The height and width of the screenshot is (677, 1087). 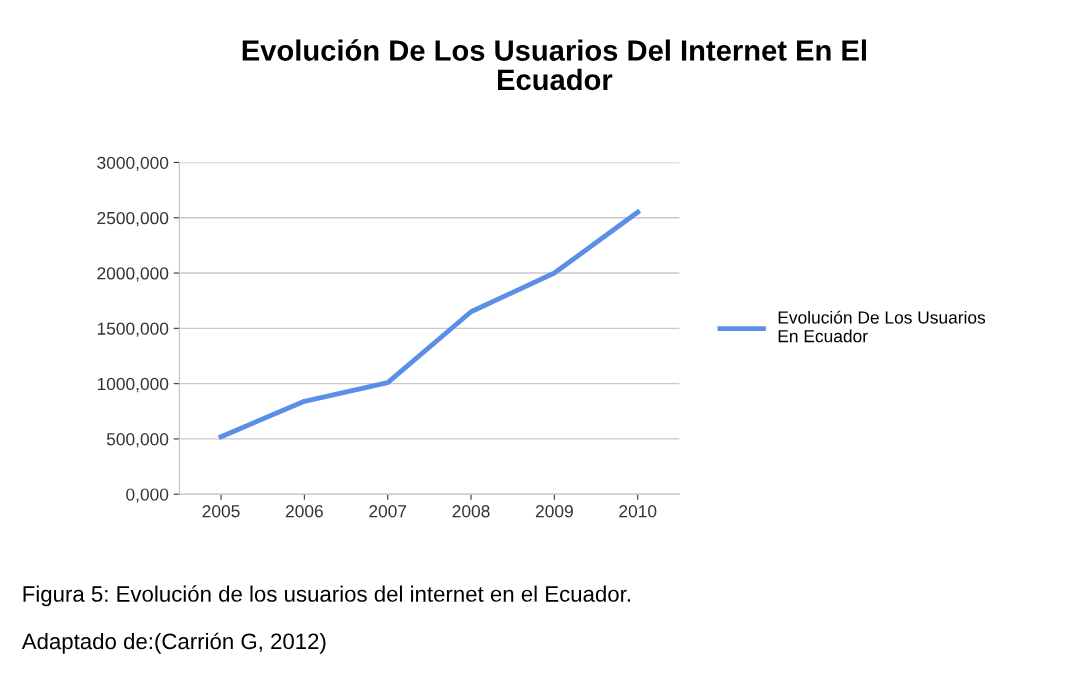 What do you see at coordinates (326, 596) in the screenshot?
I see `text: Figura 5: Evolución de los usuarios del internet en el Ecuador.` at bounding box center [326, 596].